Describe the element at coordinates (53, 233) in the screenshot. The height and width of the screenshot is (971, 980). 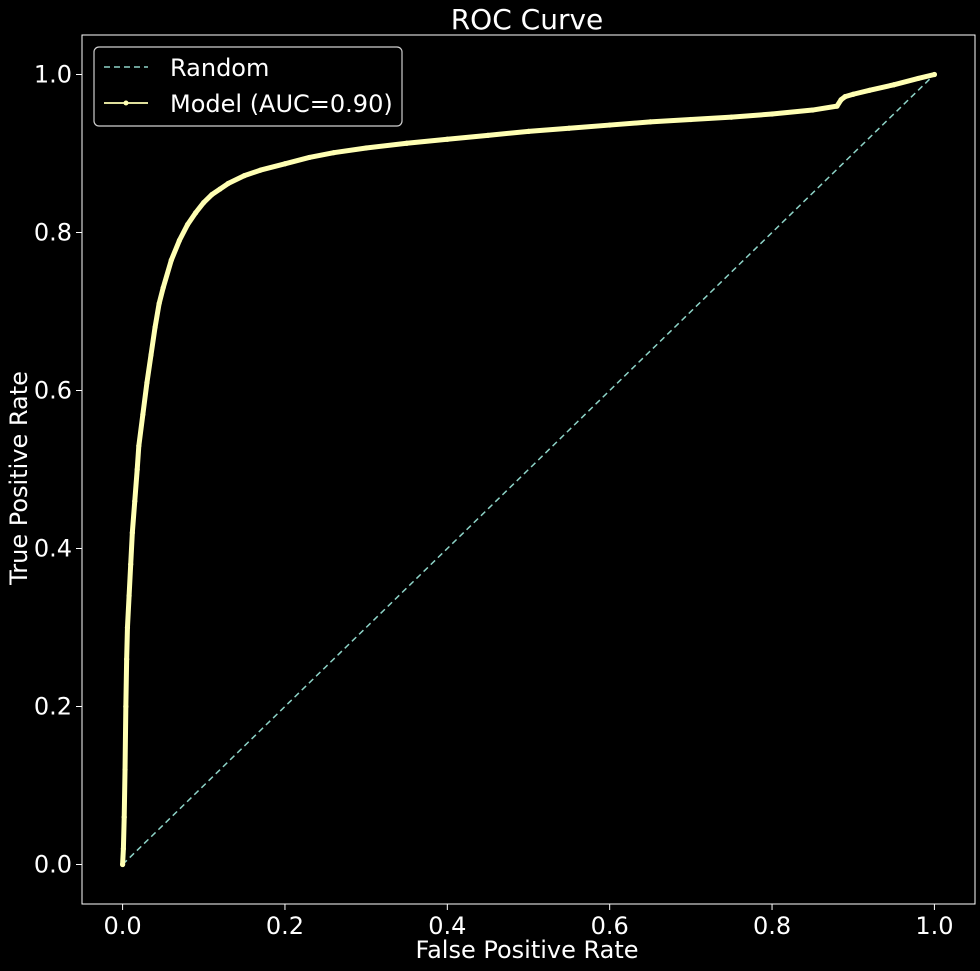
I see `y-tick-label: 0.8` at that location.